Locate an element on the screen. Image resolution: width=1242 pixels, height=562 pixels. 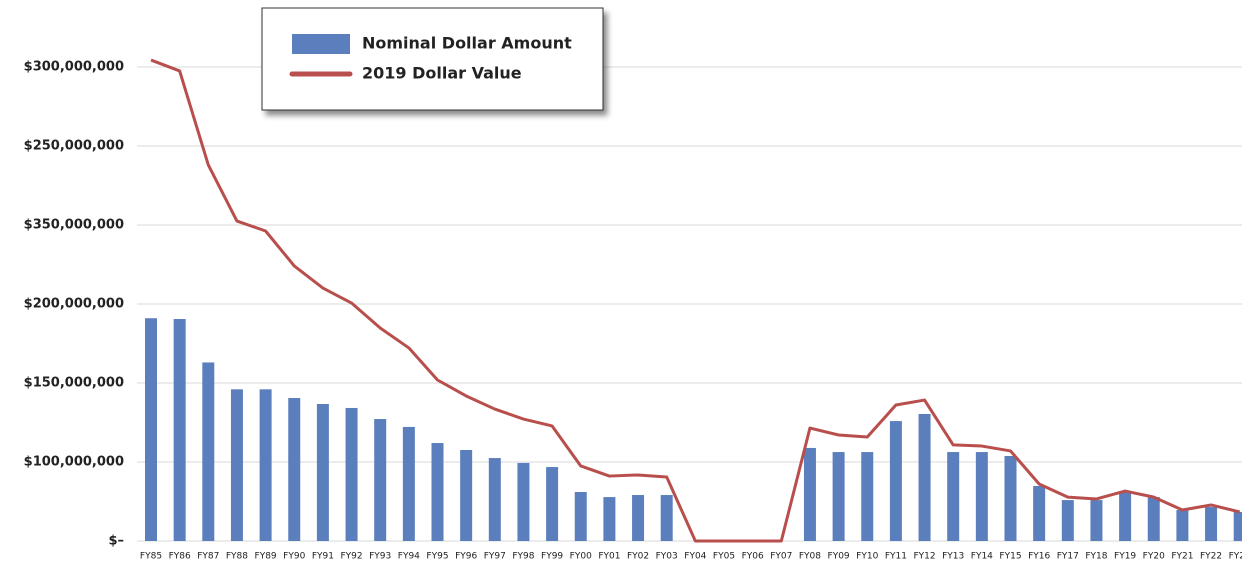
legend-swatch is located at coordinates (321, 44).